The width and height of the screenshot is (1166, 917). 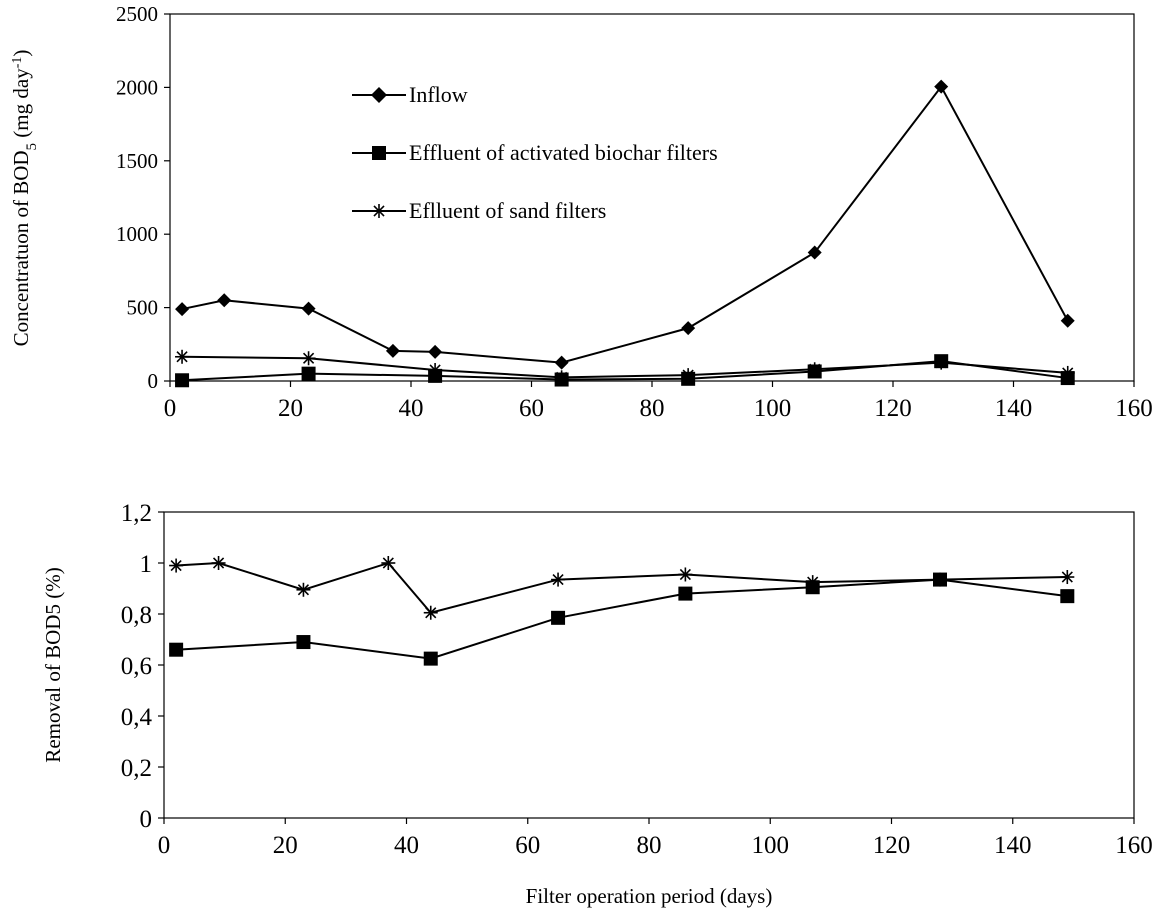 I want to click on series-square, so click(x=622, y=619).